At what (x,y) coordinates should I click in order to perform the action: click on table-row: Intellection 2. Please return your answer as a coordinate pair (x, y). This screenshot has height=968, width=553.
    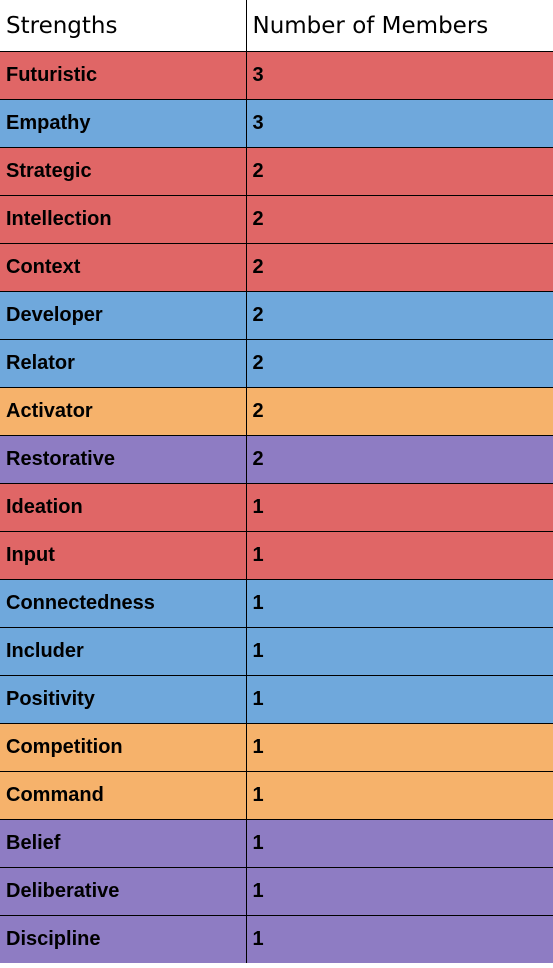
    Looking at the image, I should click on (276, 219).